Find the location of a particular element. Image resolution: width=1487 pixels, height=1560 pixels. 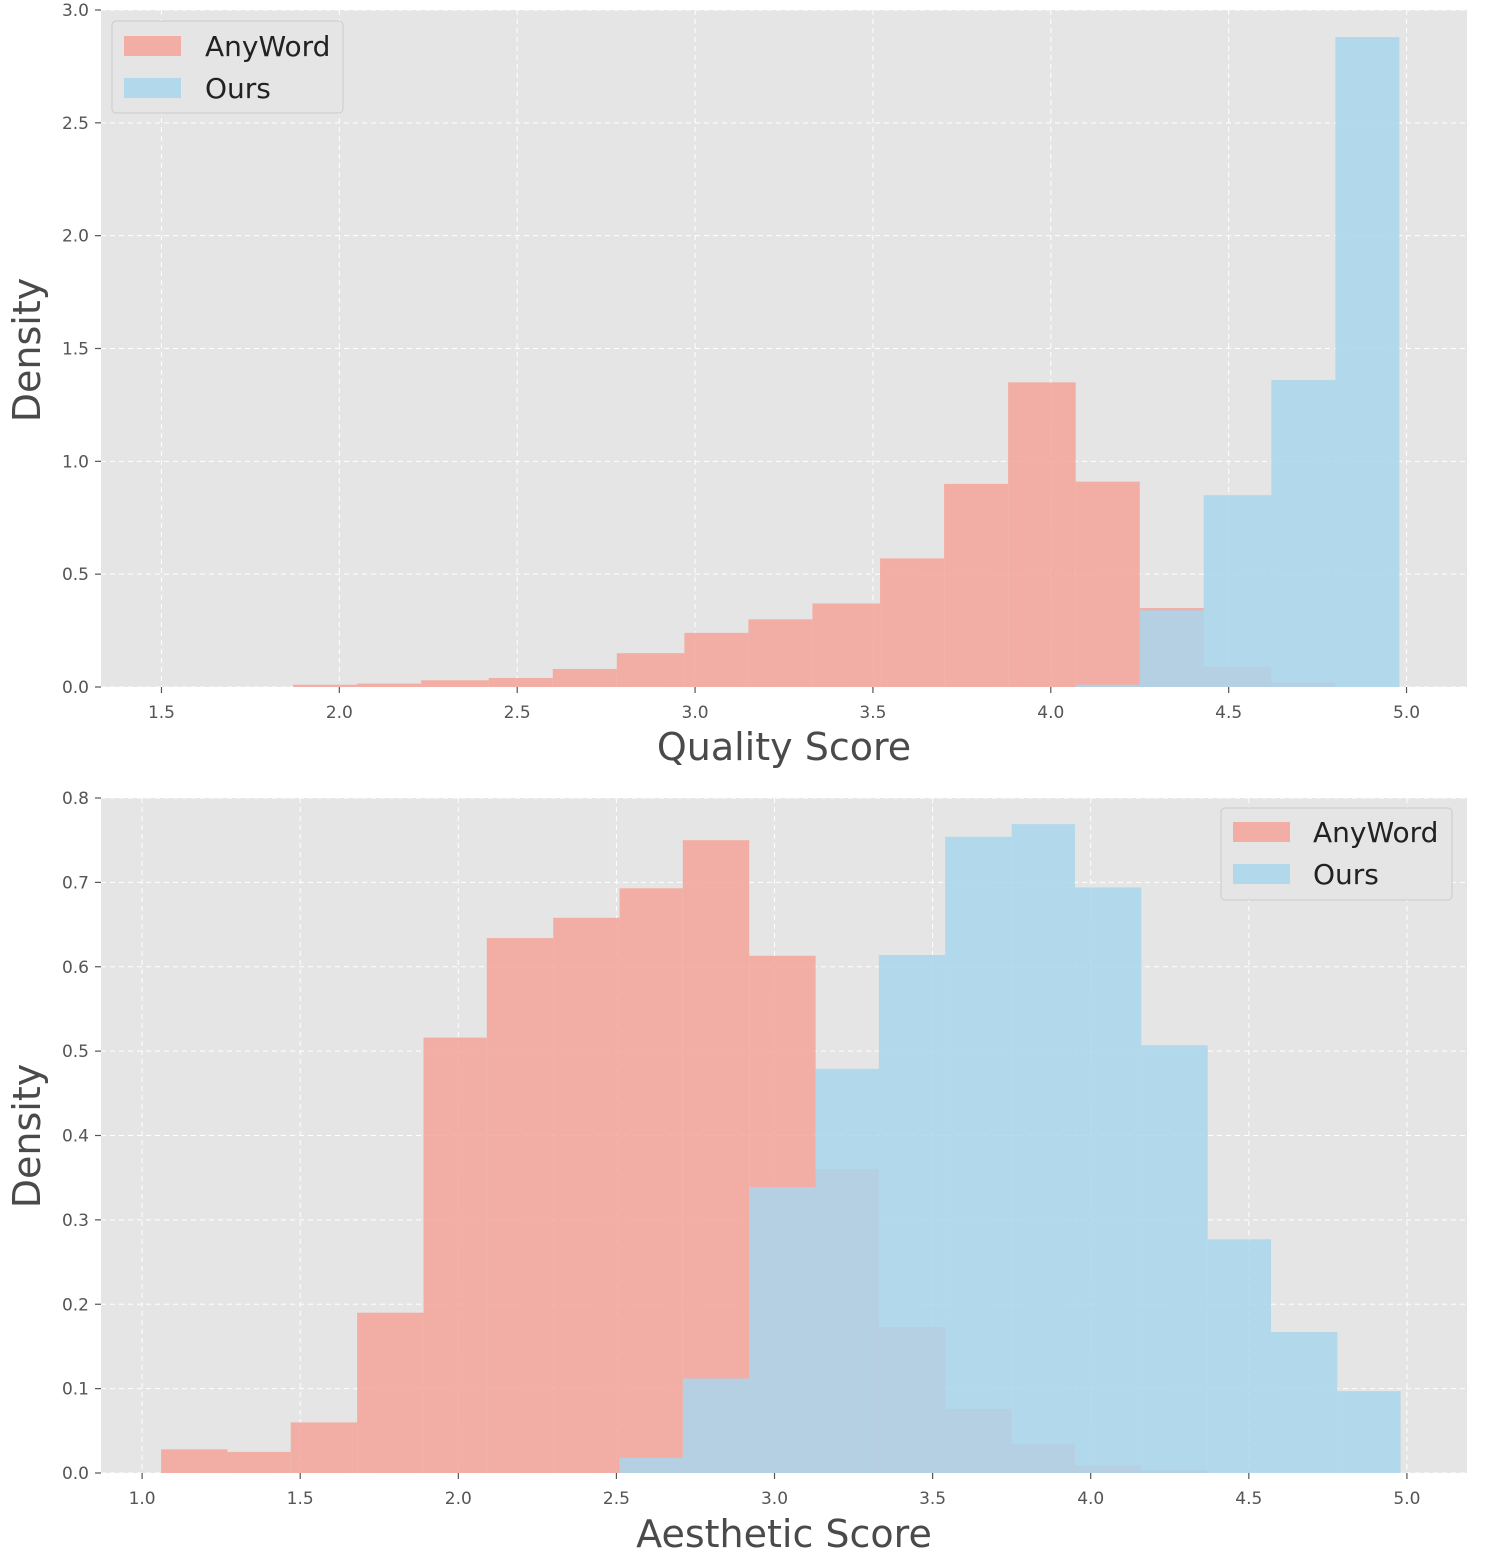

y-tick-label: 0.6 is located at coordinates (75, 968).